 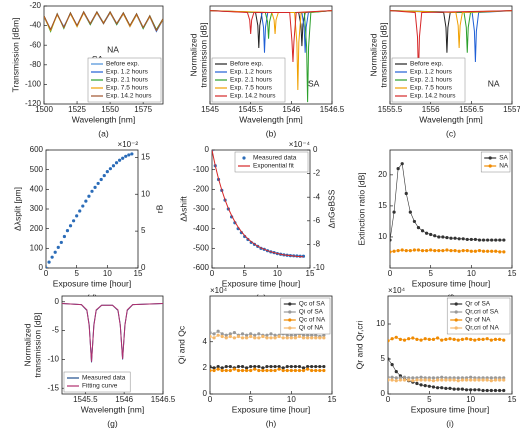 I want to click on y-tick-label: -40, so click(x=35, y=25).